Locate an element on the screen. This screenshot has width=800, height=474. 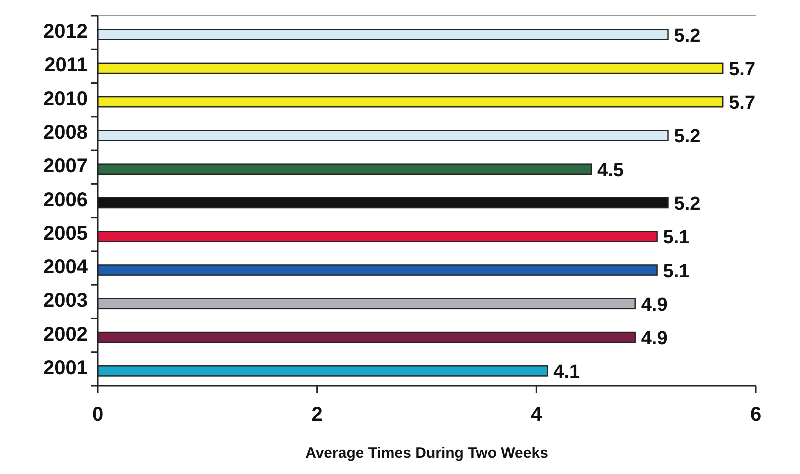
data-label: 4.5 is located at coordinates (611, 171).